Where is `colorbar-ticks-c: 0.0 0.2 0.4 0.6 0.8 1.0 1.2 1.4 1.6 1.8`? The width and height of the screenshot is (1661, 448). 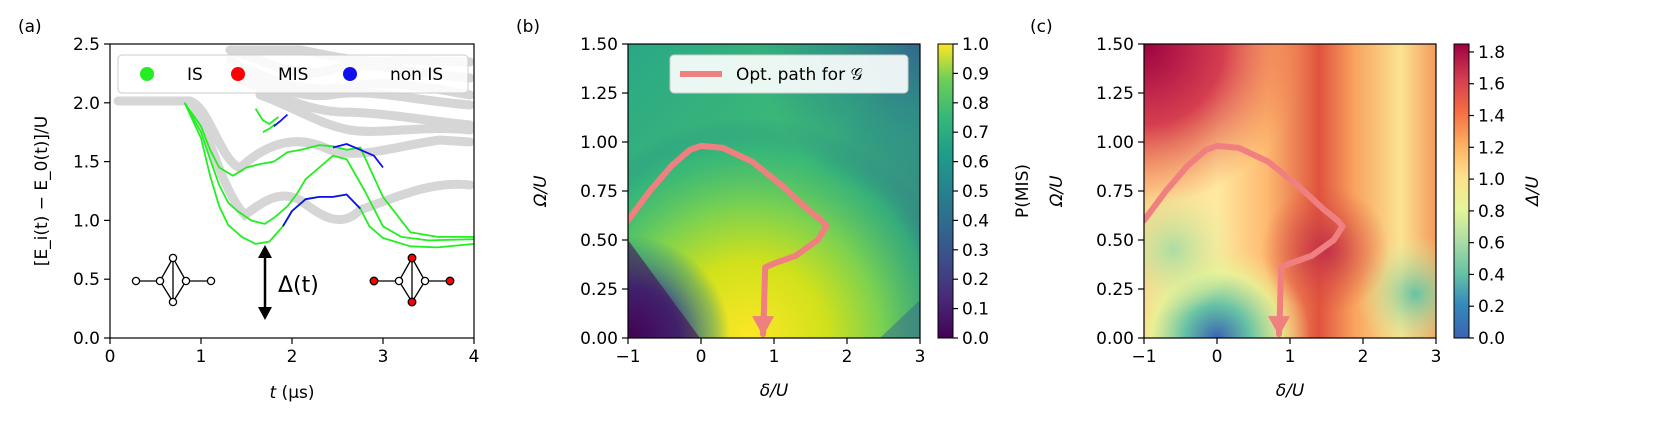
colorbar-ticks-c: 0.0 0.2 0.4 0.6 0.8 1.0 1.2 1.4 1.6 1.8 is located at coordinates (1487, 196).